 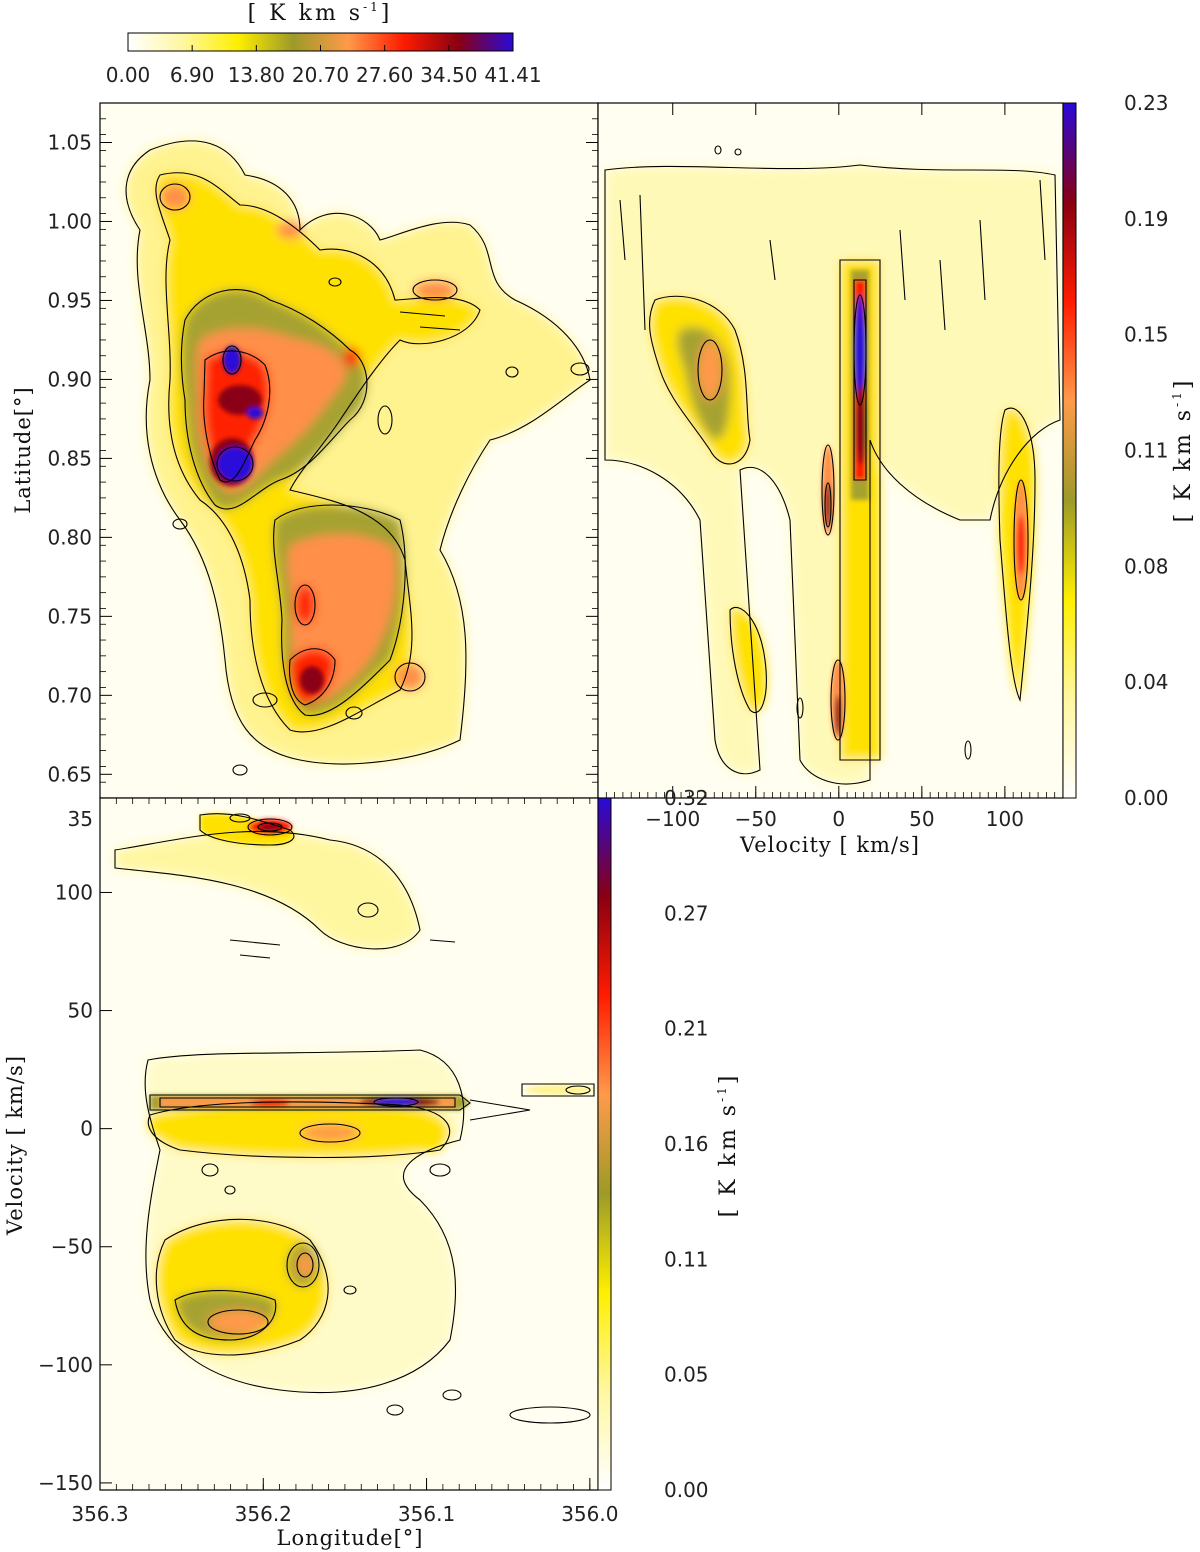 I want to click on lat-tick-label: 1.00, so click(x=69, y=221).